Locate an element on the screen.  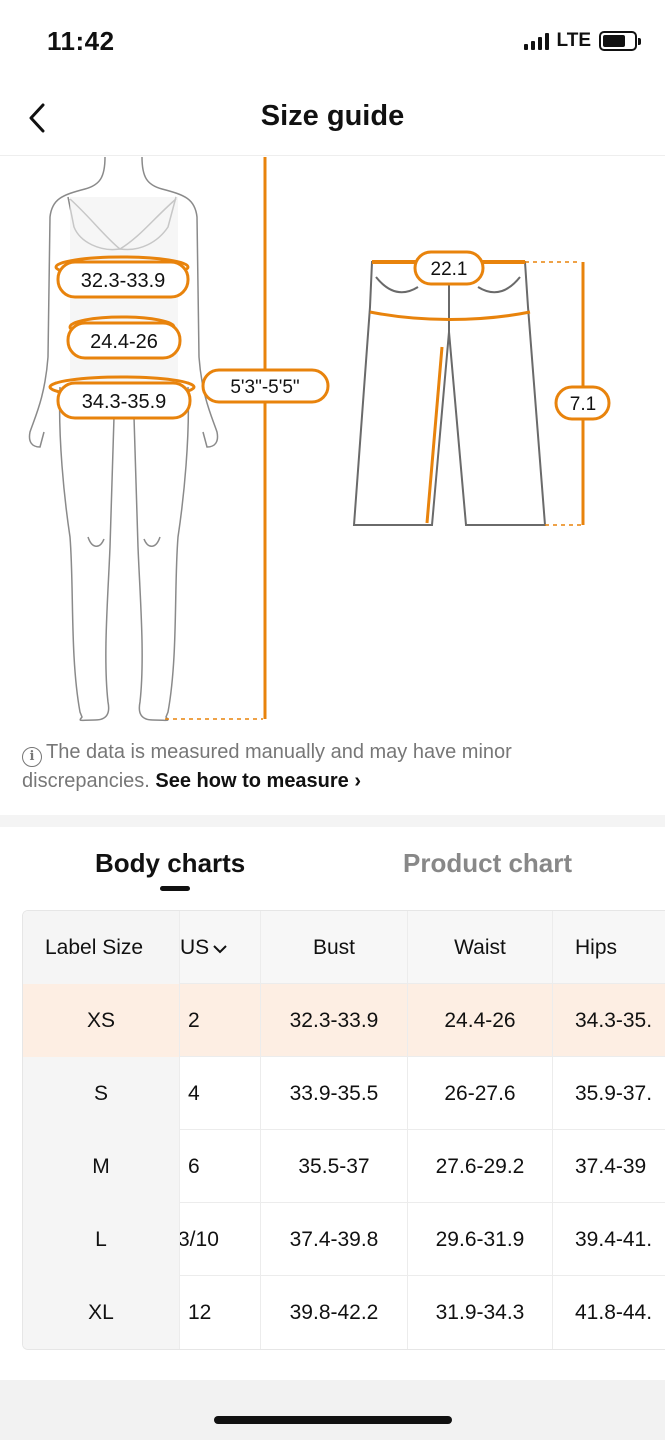
status-time: 11:42 is located at coordinates (81, 41).